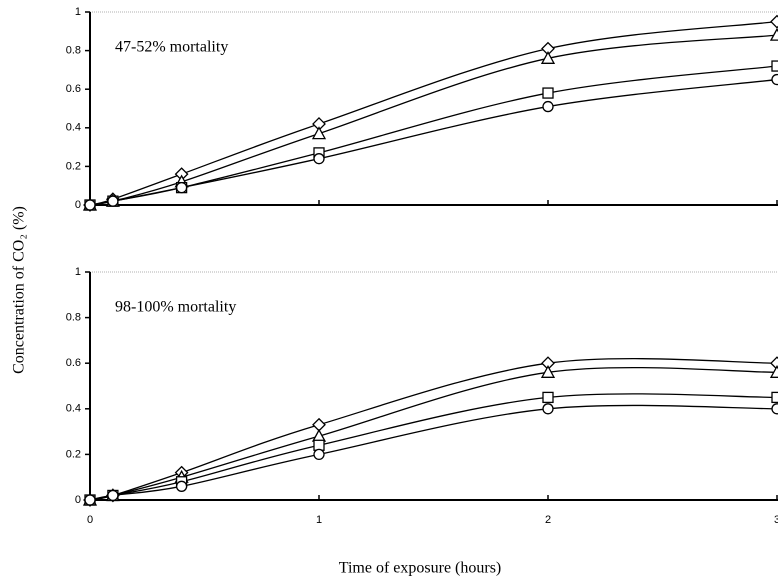 Image resolution: width=778 pixels, height=584 pixels. I want to click on x-tick-label: 2, so click(548, 520).